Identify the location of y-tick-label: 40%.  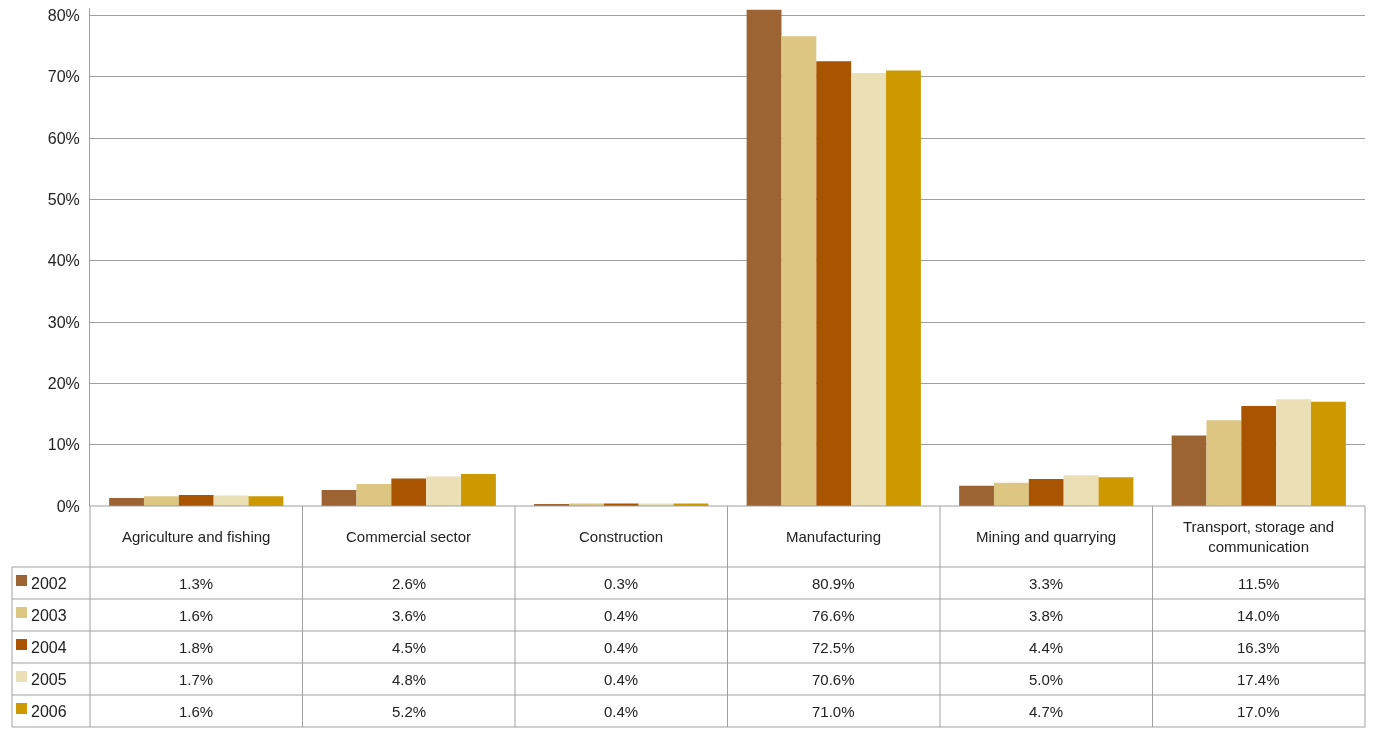
(63, 261).